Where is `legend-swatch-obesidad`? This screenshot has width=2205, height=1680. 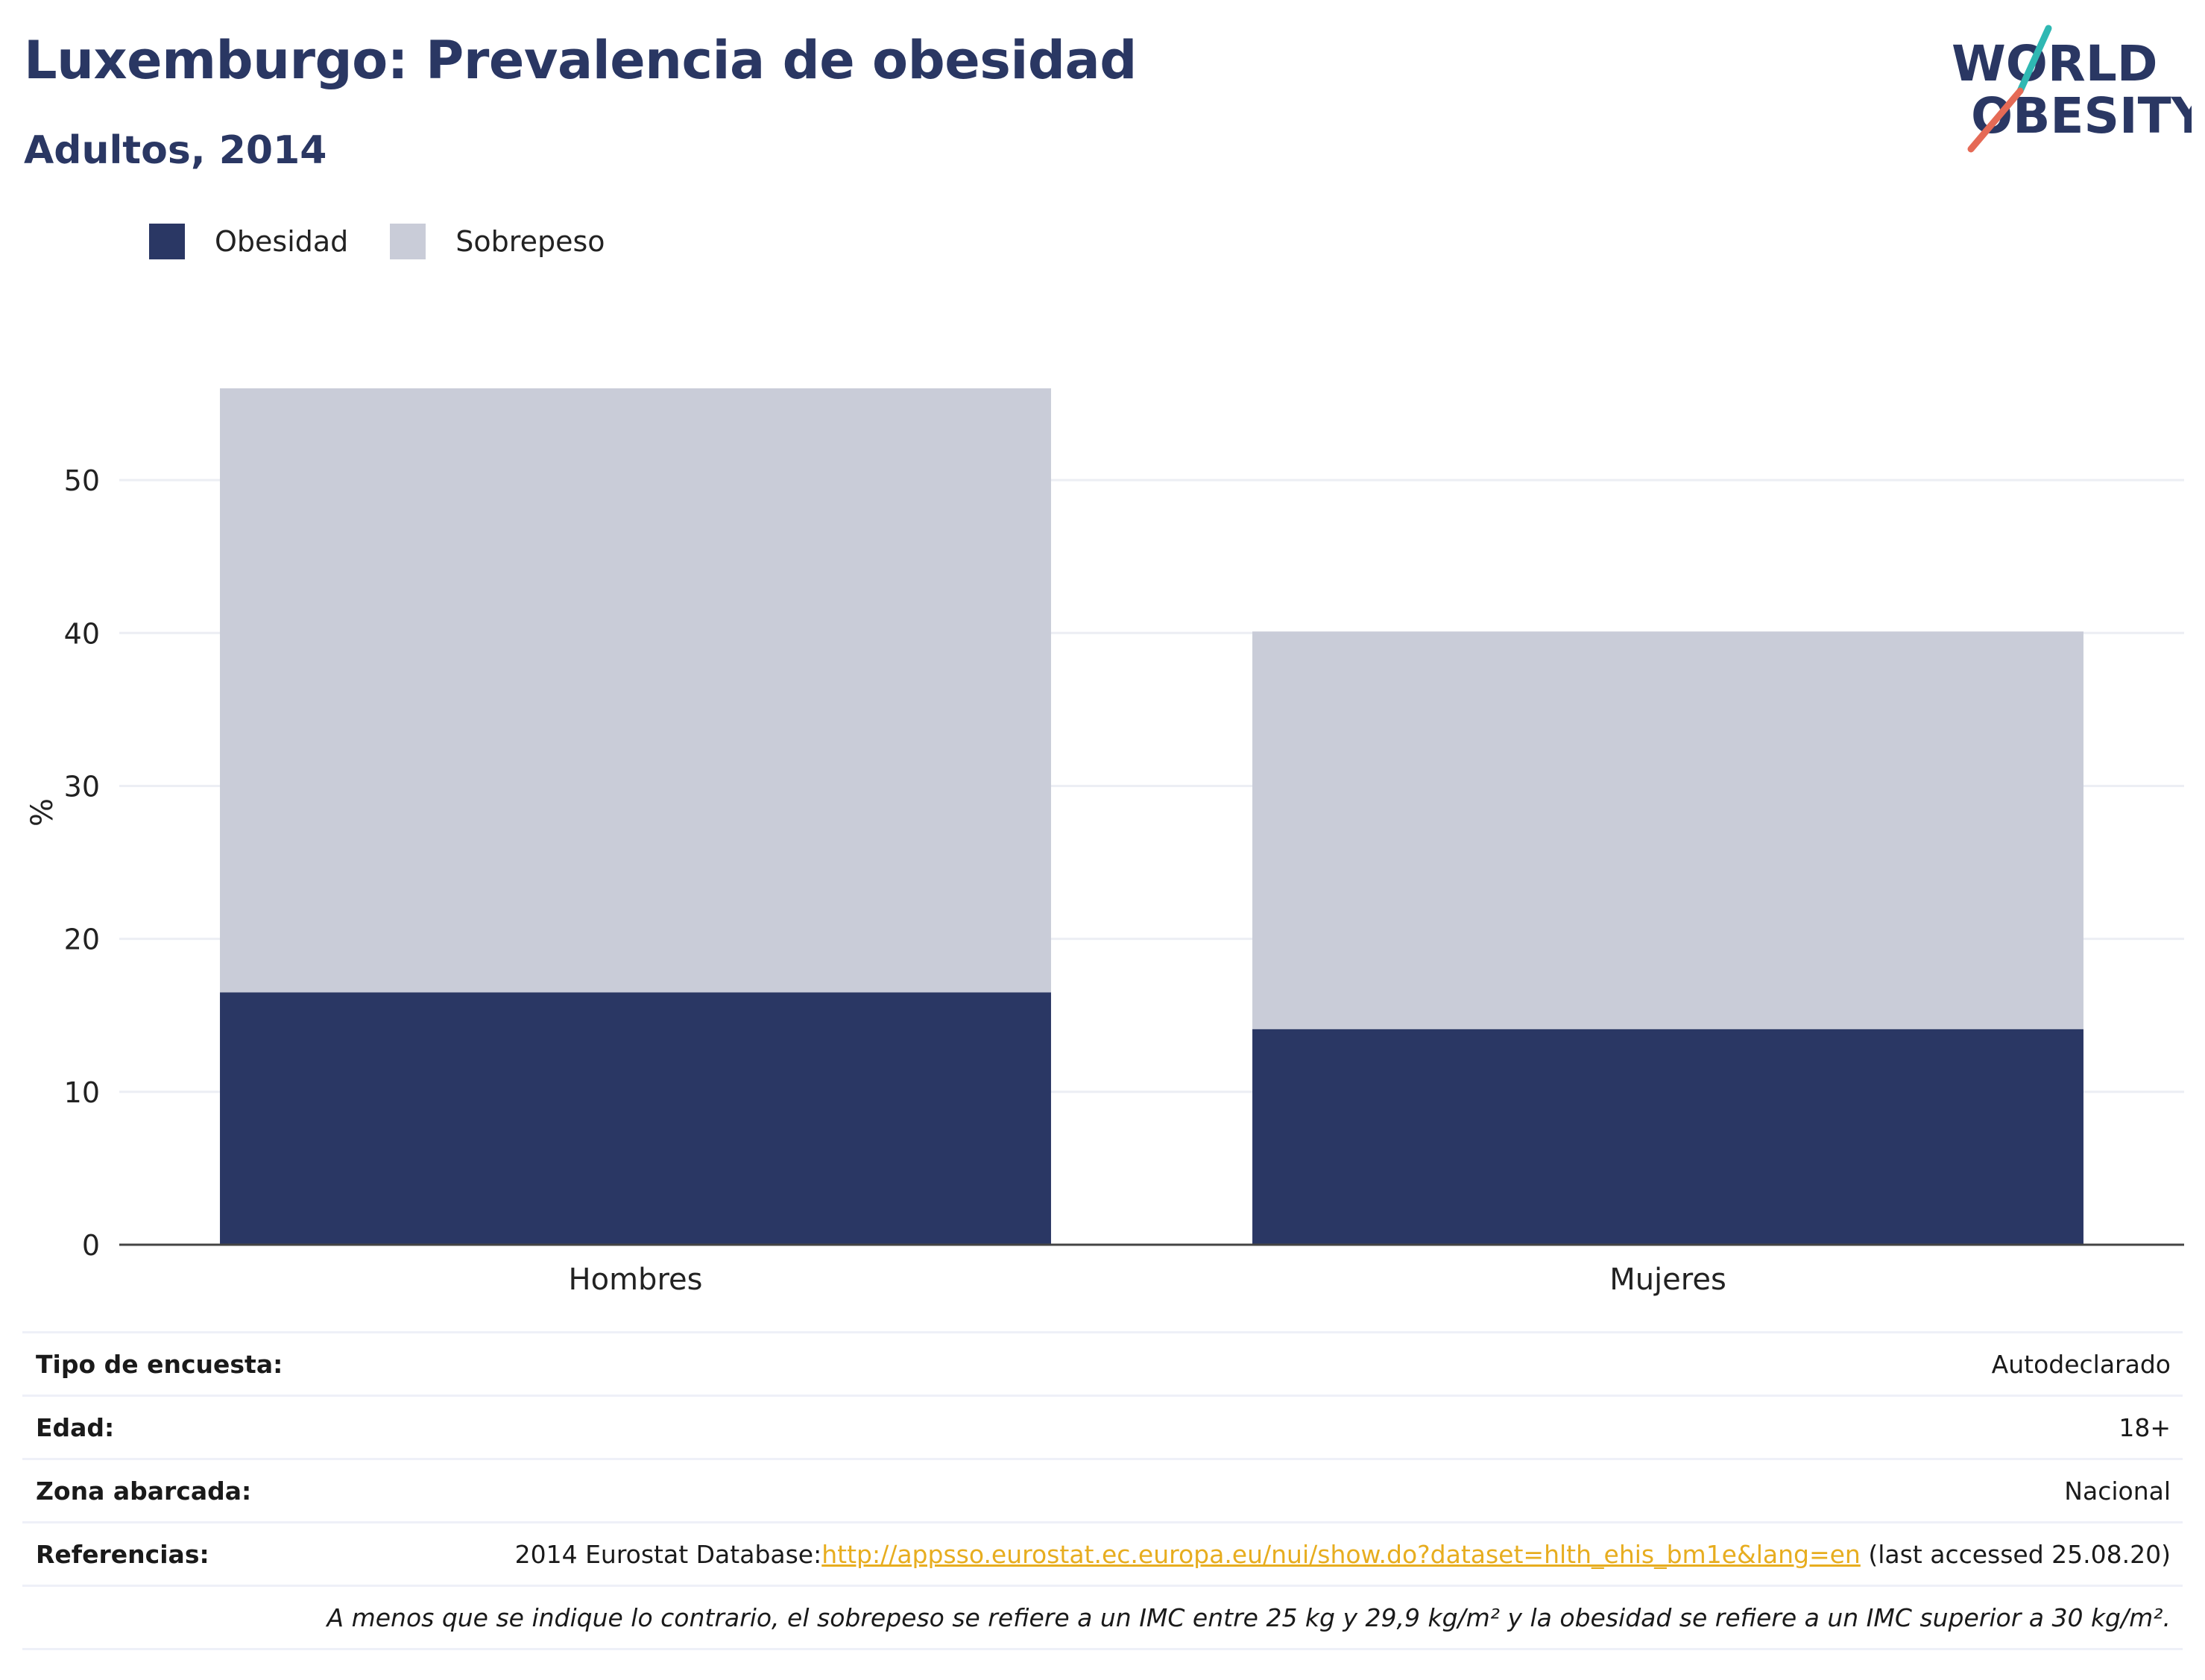
legend-swatch-obesidad is located at coordinates (167, 241).